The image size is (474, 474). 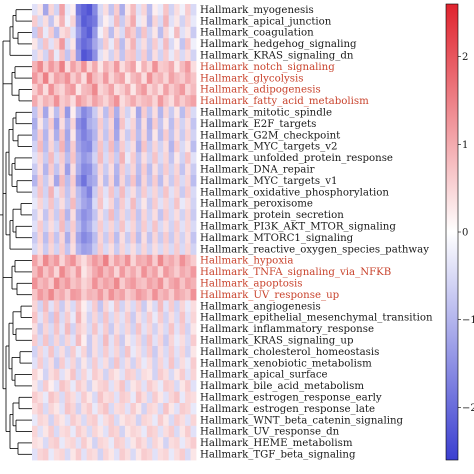 I want to click on colorbar-tick-label: 2, so click(x=465, y=57).